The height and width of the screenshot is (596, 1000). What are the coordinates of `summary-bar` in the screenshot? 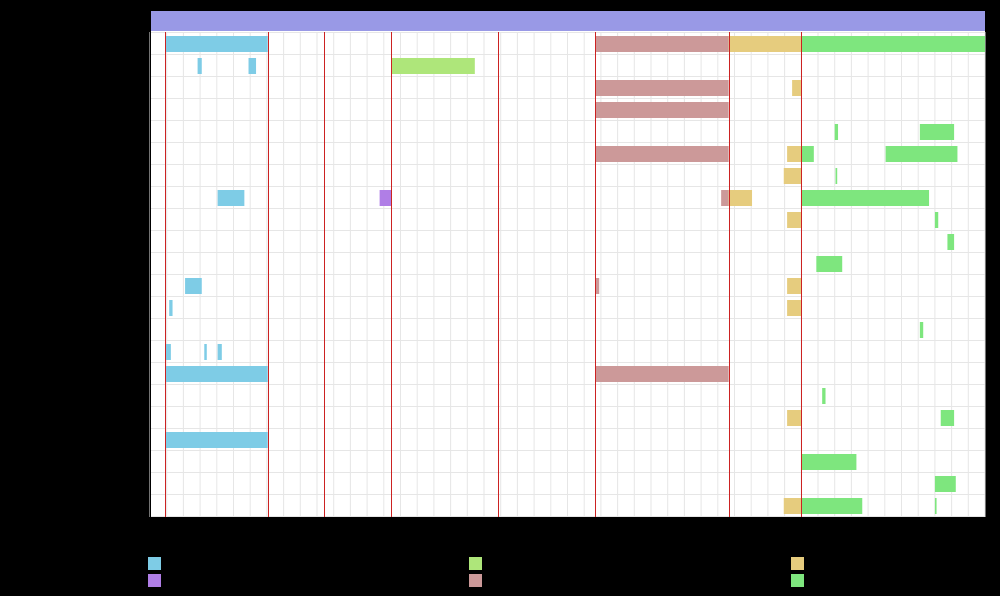 It's located at (567, 21).